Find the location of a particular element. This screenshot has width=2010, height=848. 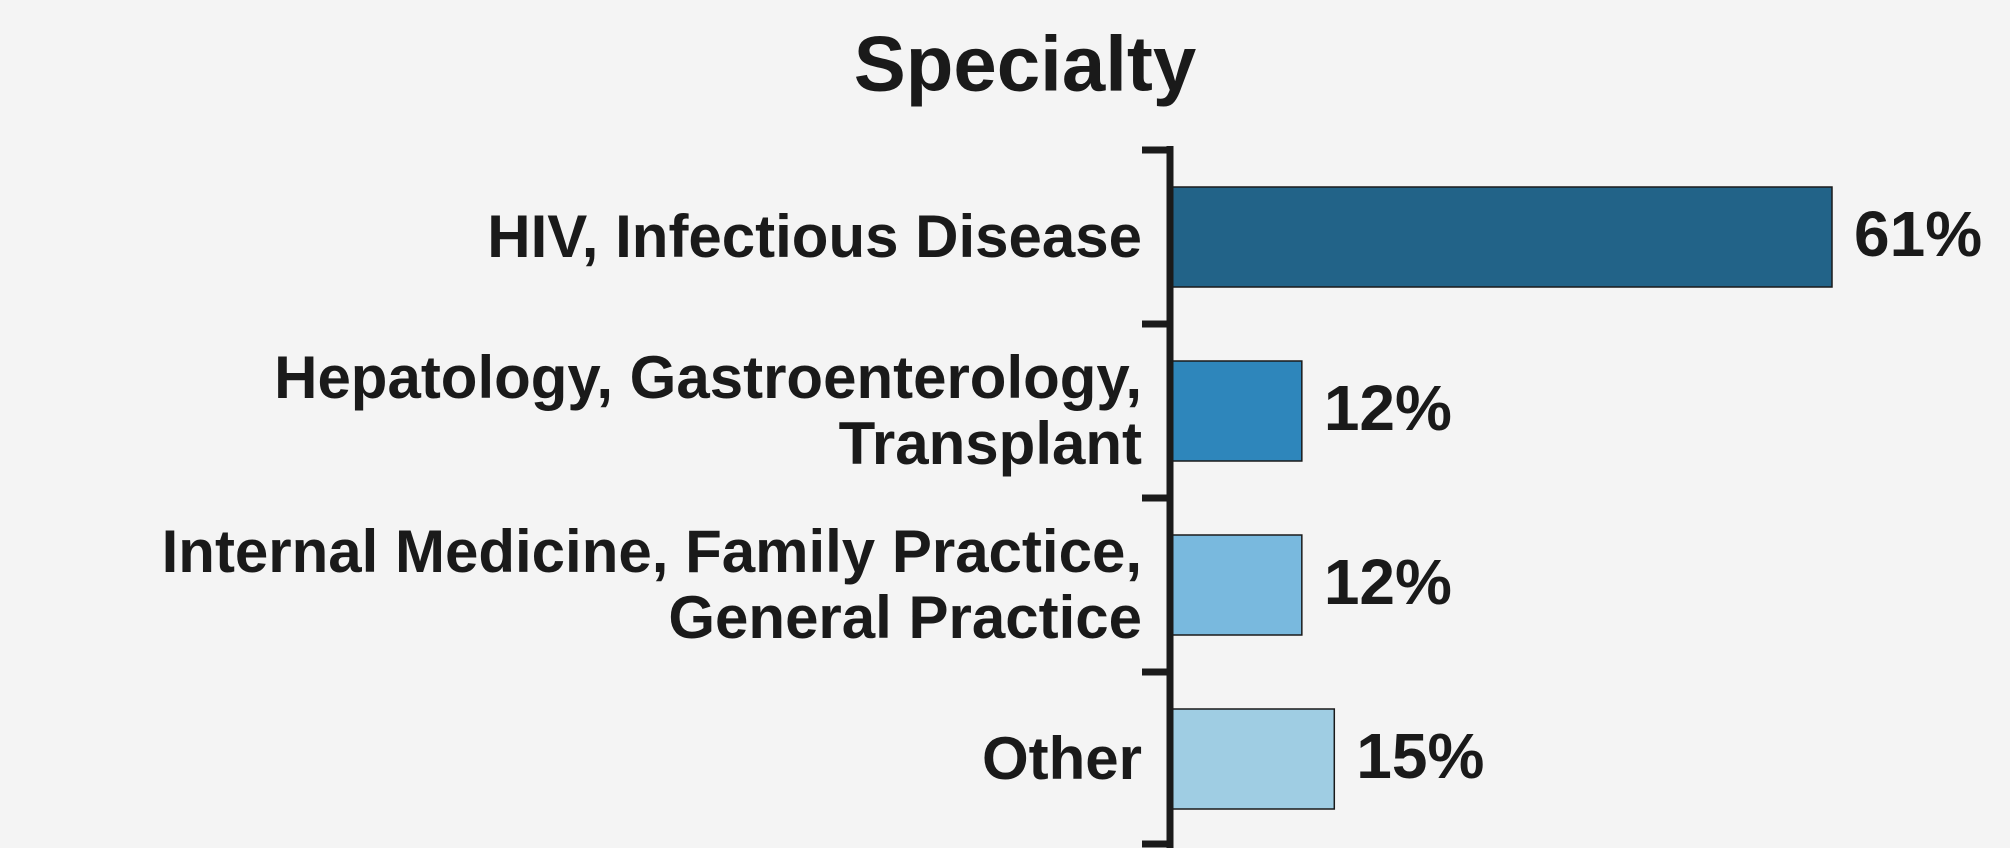

value-label: 61% is located at coordinates (1918, 234).